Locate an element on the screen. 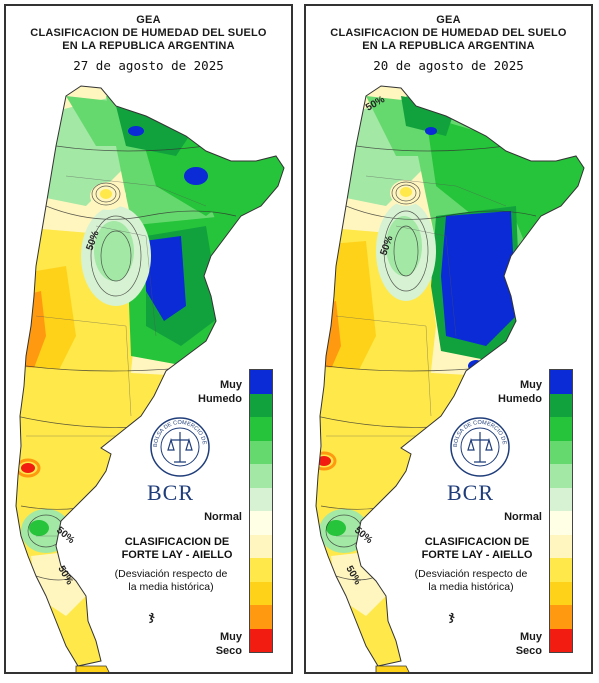 Image resolution: width=599 pixels, height=683 pixels. contour-label: 50% is located at coordinates (65, 535).